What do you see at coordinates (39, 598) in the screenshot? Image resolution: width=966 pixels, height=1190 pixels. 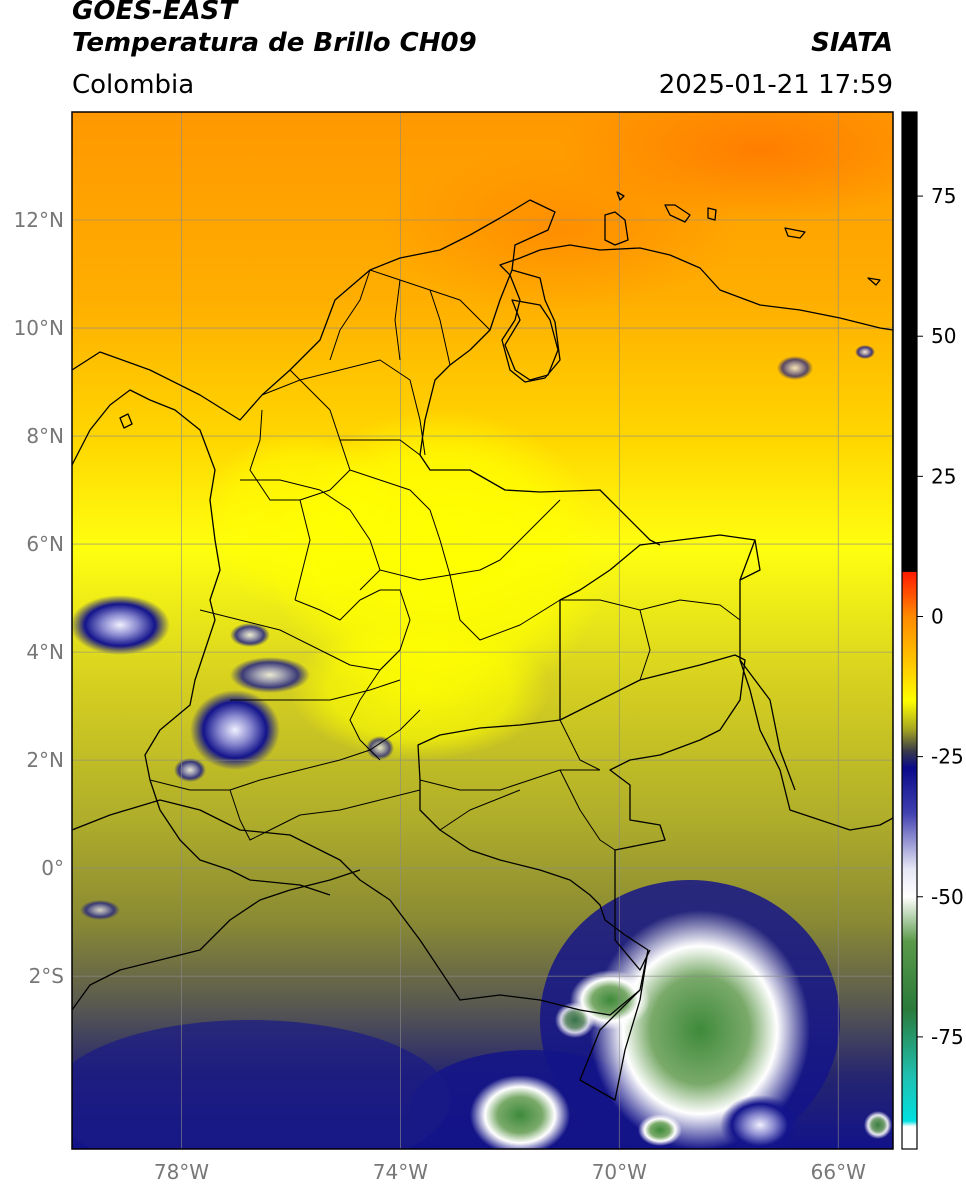 I see `latitude-tick-labels: 12°N 10°N 8°N 6°N 4°N 2°N 0° 2°S` at bounding box center [39, 598].